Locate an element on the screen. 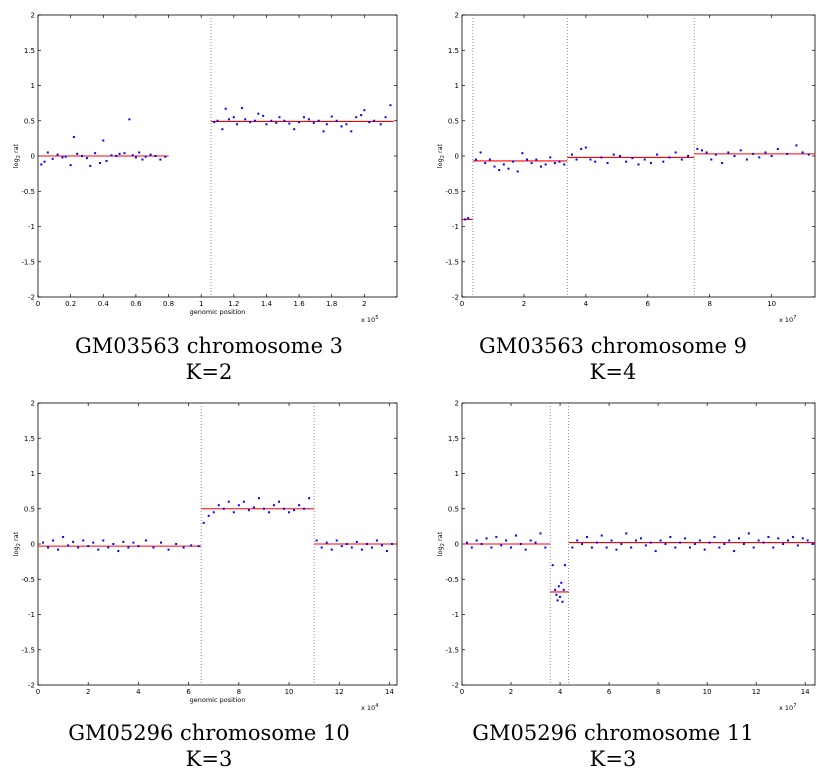  x-axis-multiplier: x 104 is located at coordinates (369, 707).